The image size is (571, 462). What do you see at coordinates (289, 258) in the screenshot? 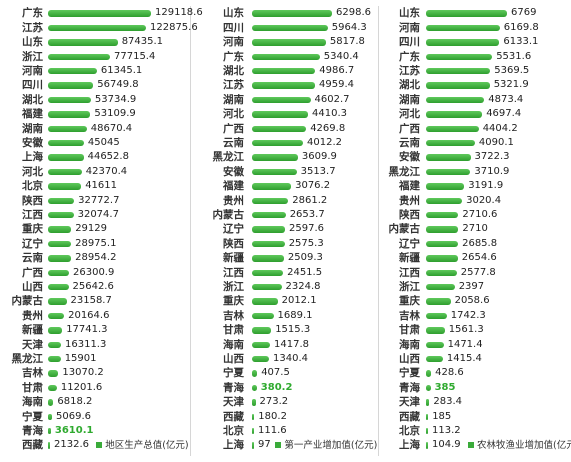
I see `bar-row: 新疆 2509.3` at bounding box center [289, 258].